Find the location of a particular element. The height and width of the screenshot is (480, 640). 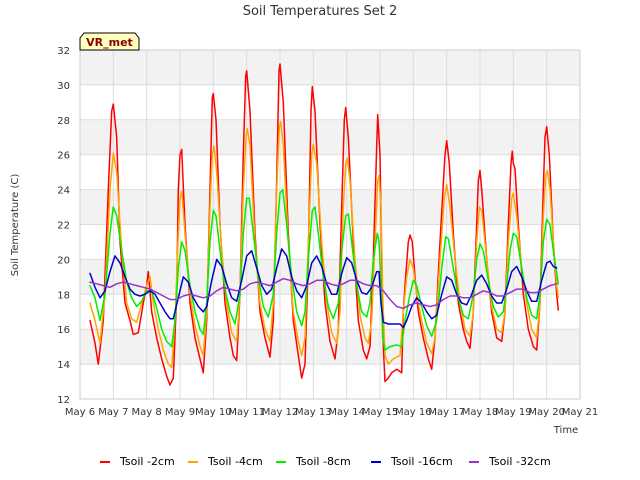

y-axis-label: Soil Temperature (C) is located at coordinates (15, 225).